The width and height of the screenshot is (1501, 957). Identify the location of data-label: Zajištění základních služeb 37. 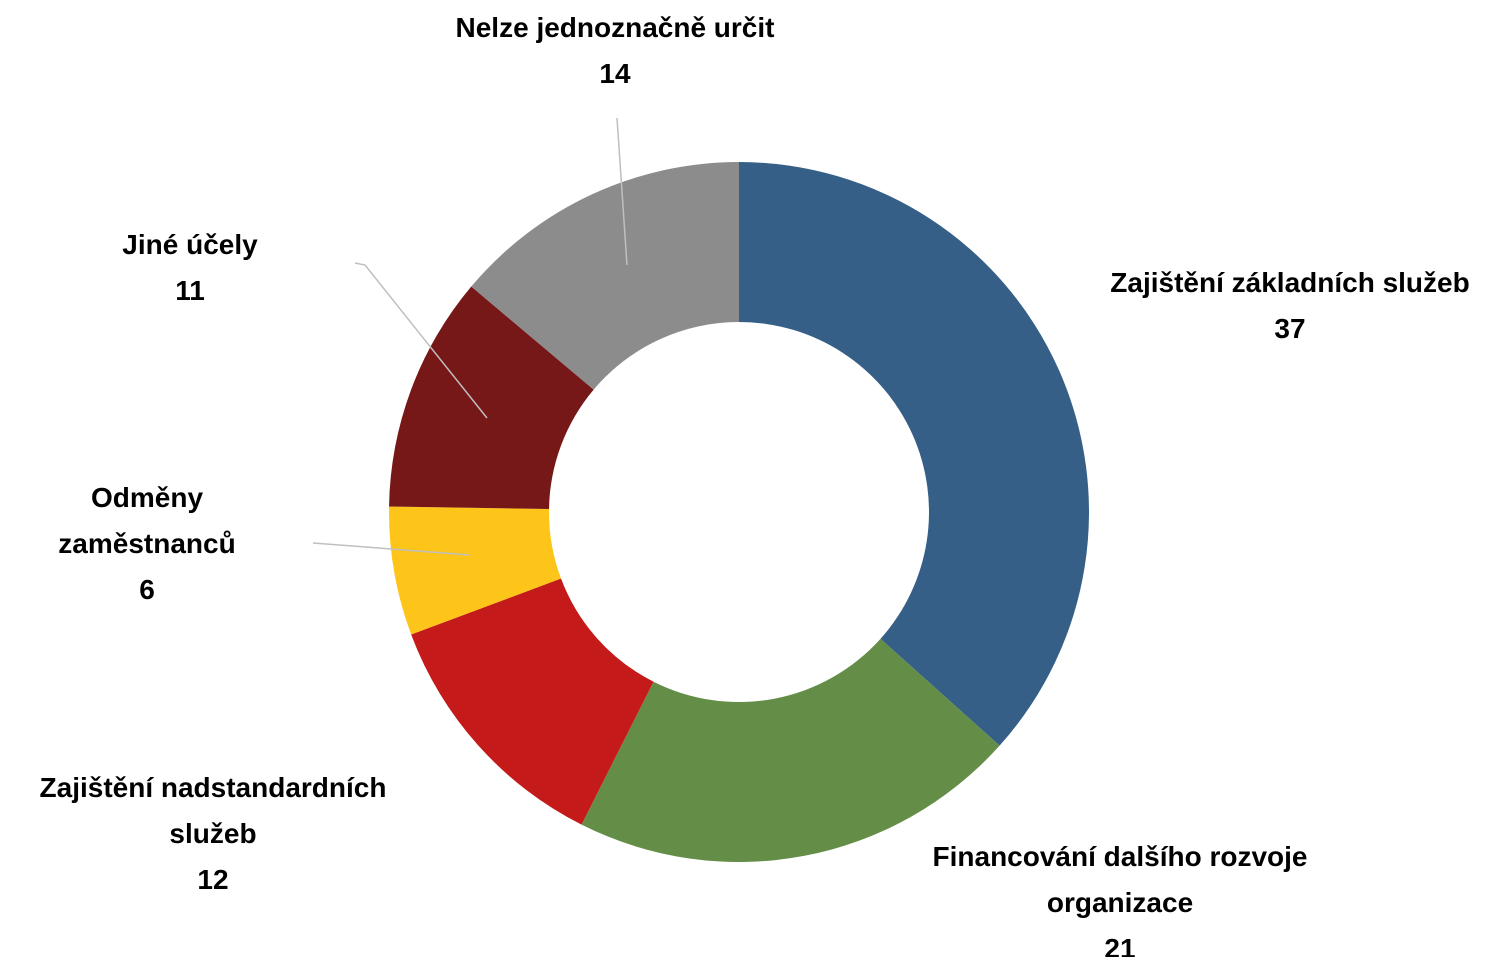
(1285, 306).